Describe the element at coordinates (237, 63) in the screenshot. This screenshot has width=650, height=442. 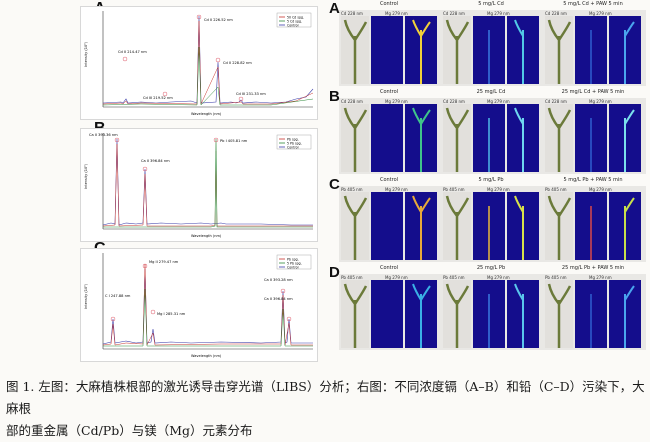
I see `peak-label: Cd II 228.82 nm` at that location.